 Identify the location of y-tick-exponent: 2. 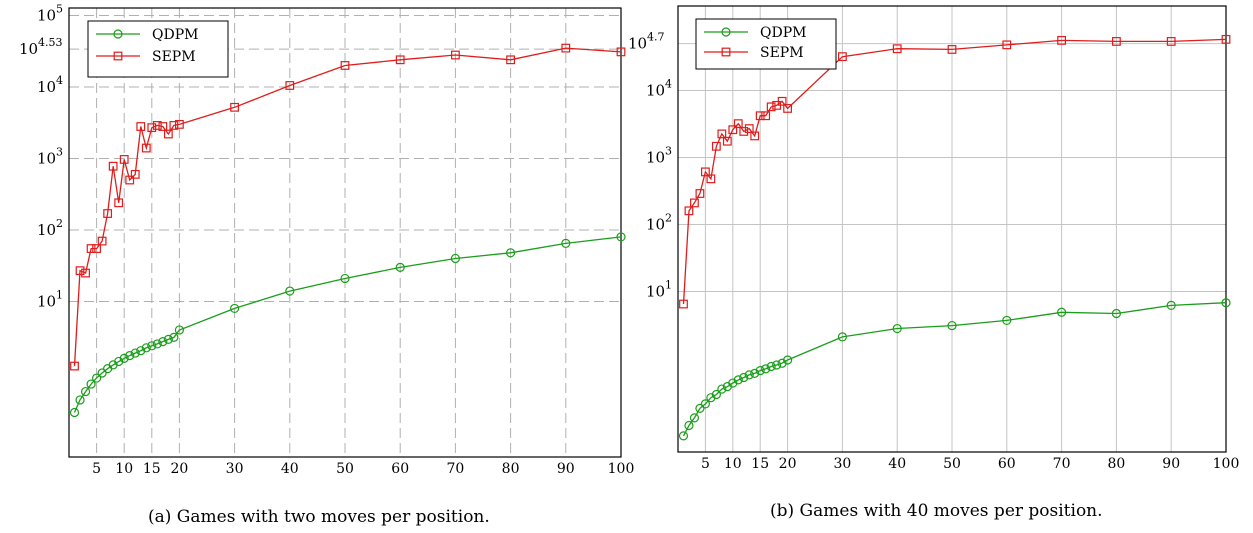
(668, 218).